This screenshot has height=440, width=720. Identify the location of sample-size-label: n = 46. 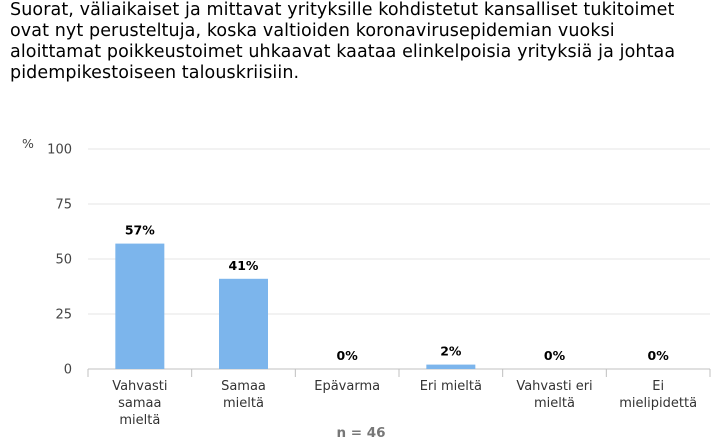
(360, 432).